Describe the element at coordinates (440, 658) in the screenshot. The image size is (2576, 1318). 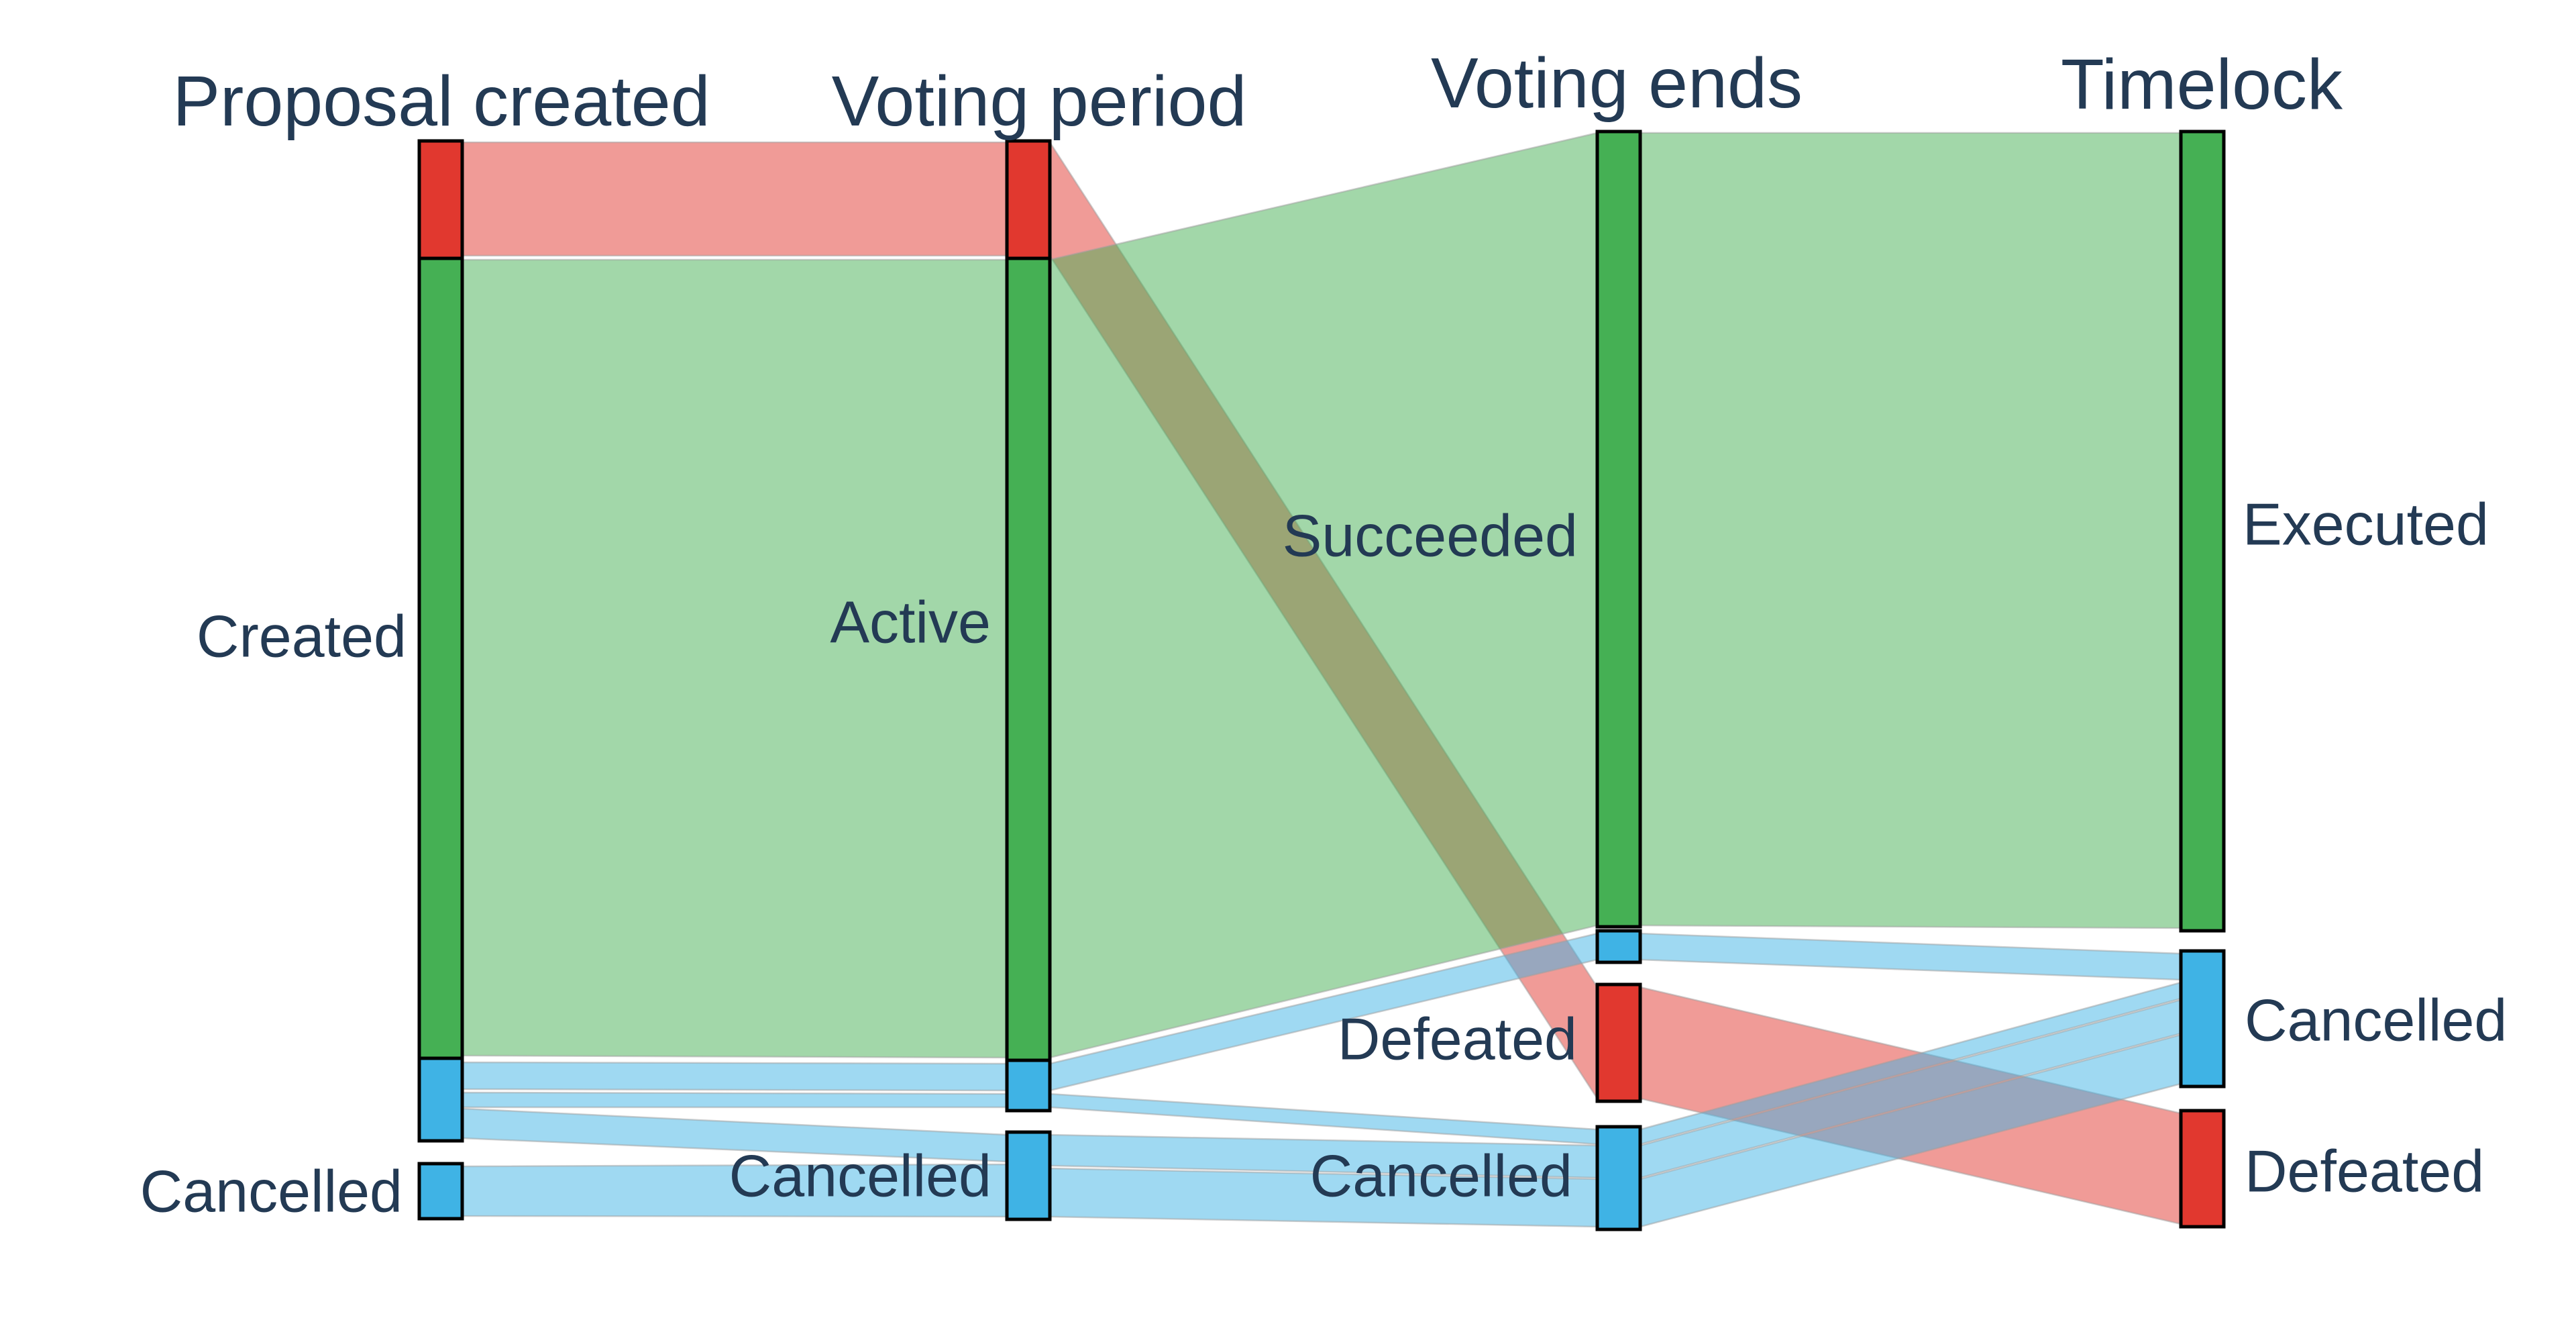
I see `sankey-node-created` at that location.